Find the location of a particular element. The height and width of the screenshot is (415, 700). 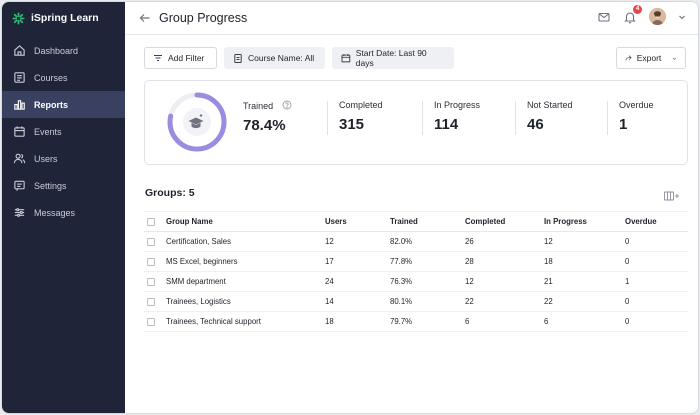

header-actions: 4 is located at coordinates (641, 14).